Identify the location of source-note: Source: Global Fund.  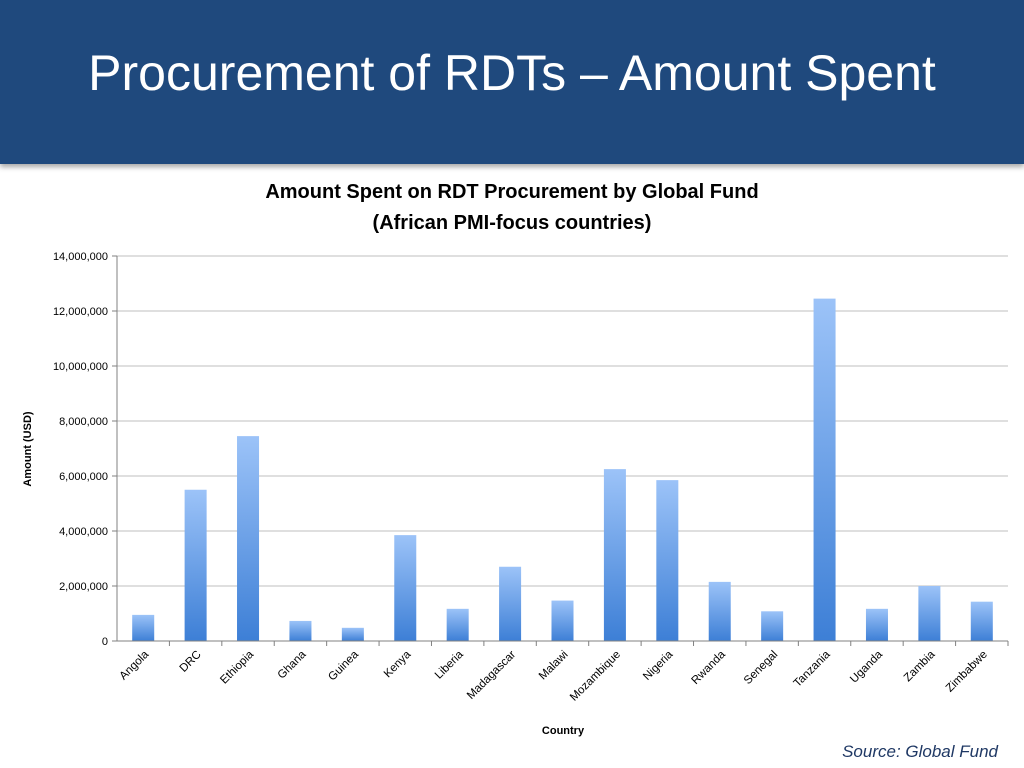
(920, 751).